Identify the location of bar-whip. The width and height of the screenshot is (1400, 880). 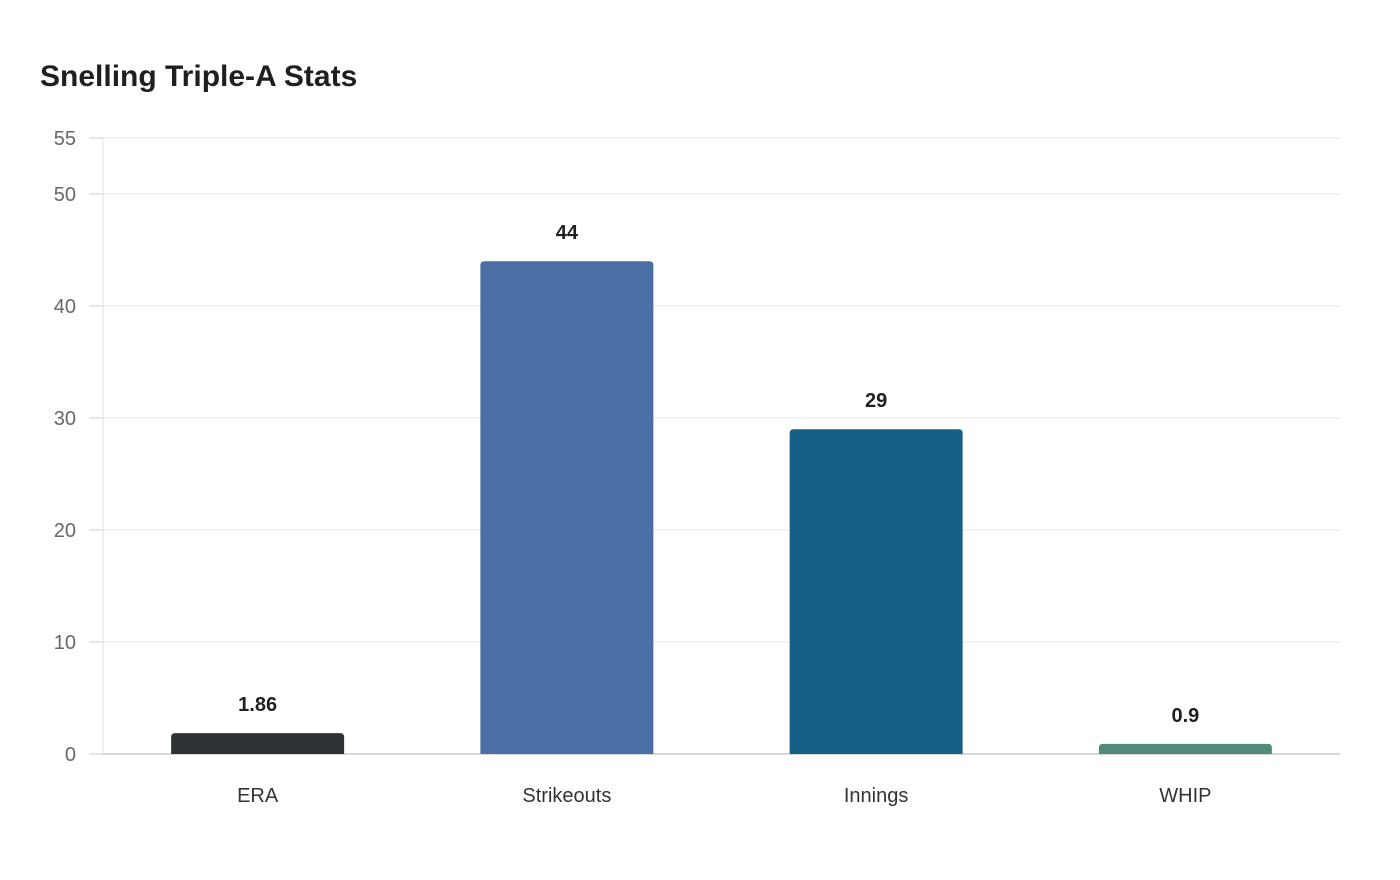
(1185, 748).